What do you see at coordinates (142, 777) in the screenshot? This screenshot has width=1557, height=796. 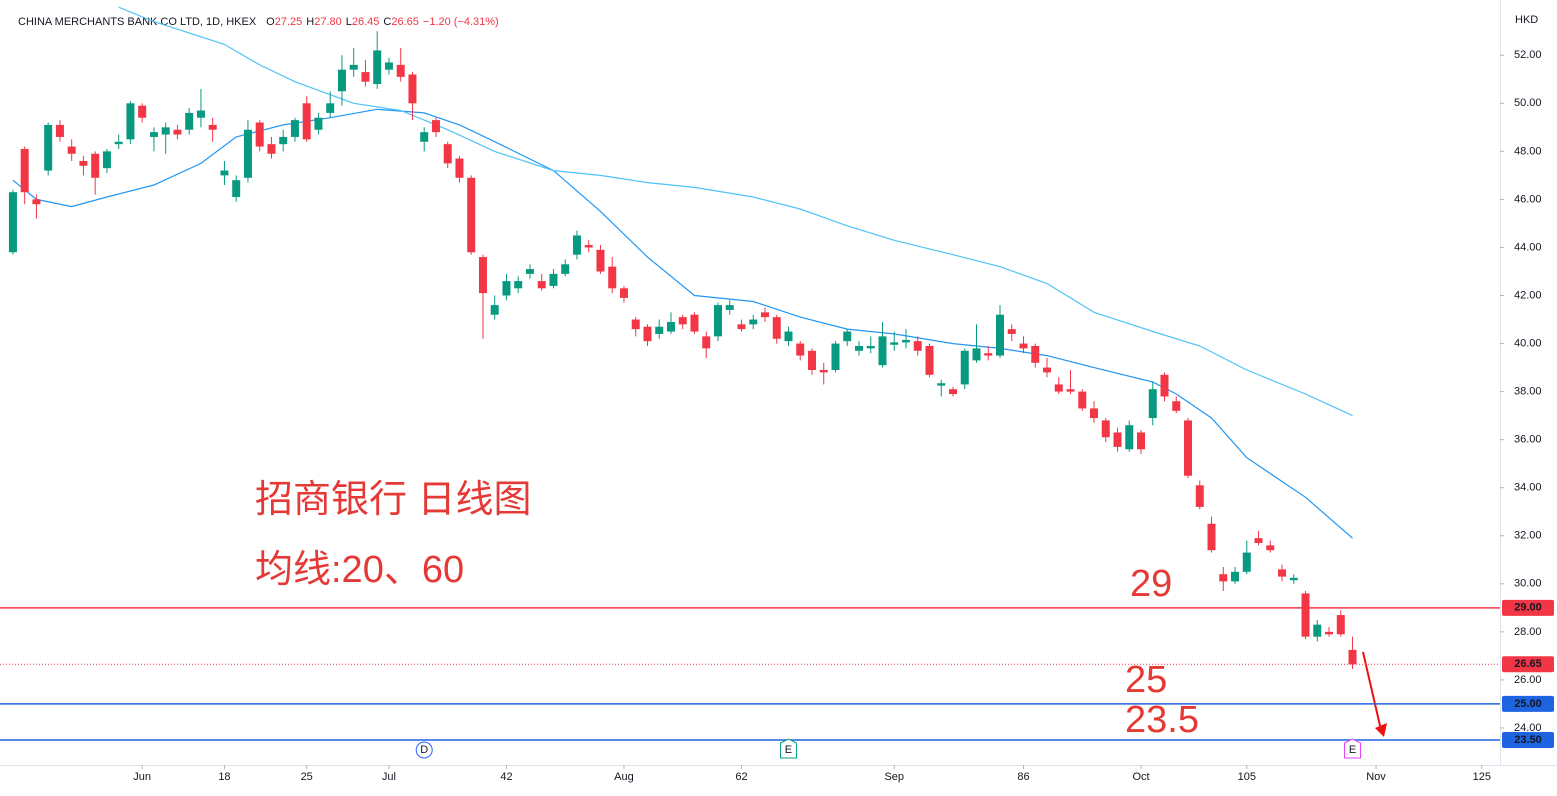 I see `x-tick-label: Jun` at bounding box center [142, 777].